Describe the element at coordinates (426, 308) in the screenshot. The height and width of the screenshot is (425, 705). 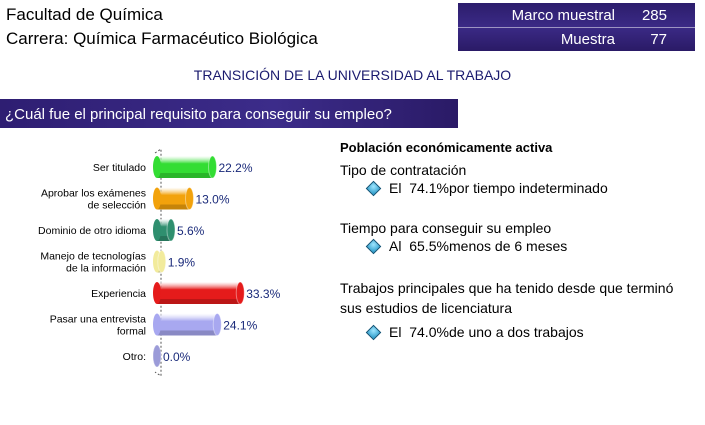
I see `jobs-label-line2: sus estudios de licenciatura` at that location.